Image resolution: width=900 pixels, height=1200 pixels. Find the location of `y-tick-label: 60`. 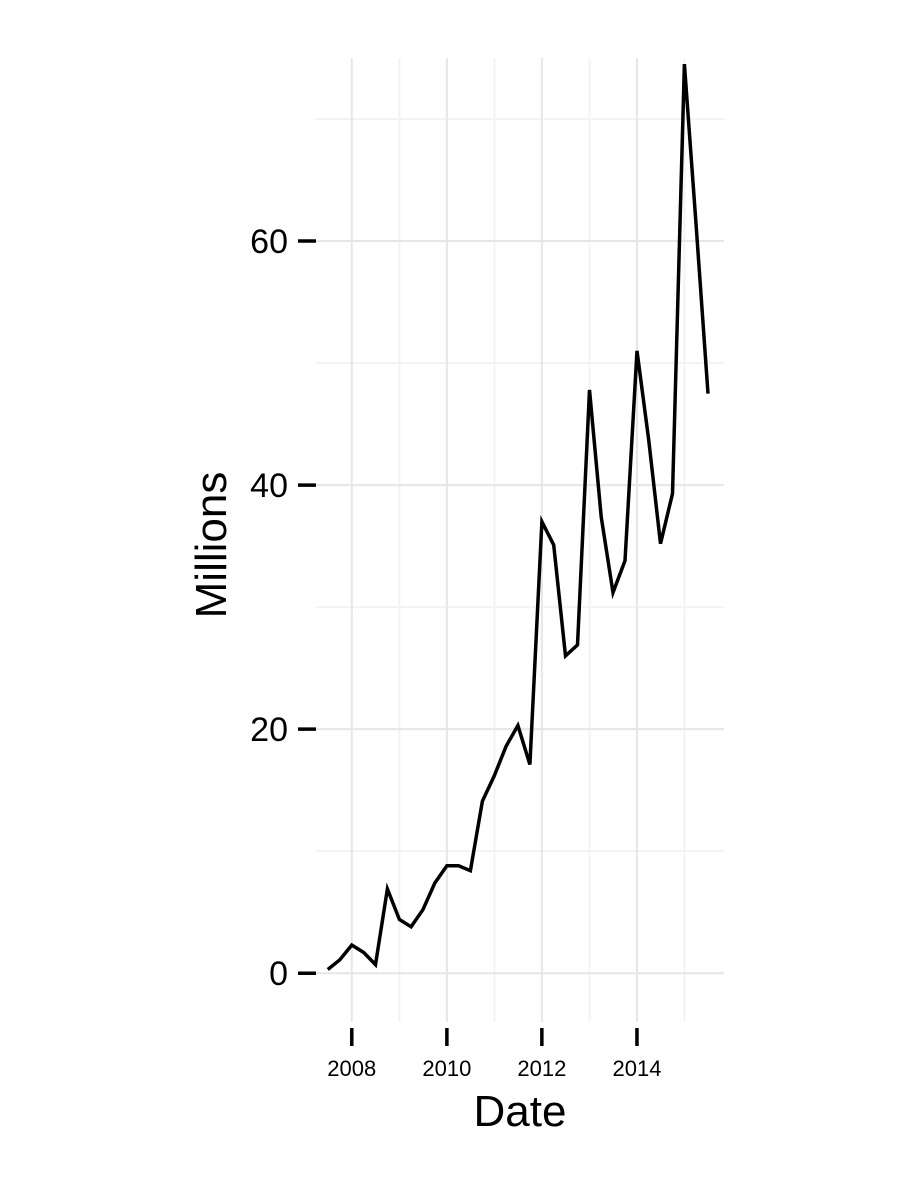

y-tick-label: 60 is located at coordinates (269, 242).